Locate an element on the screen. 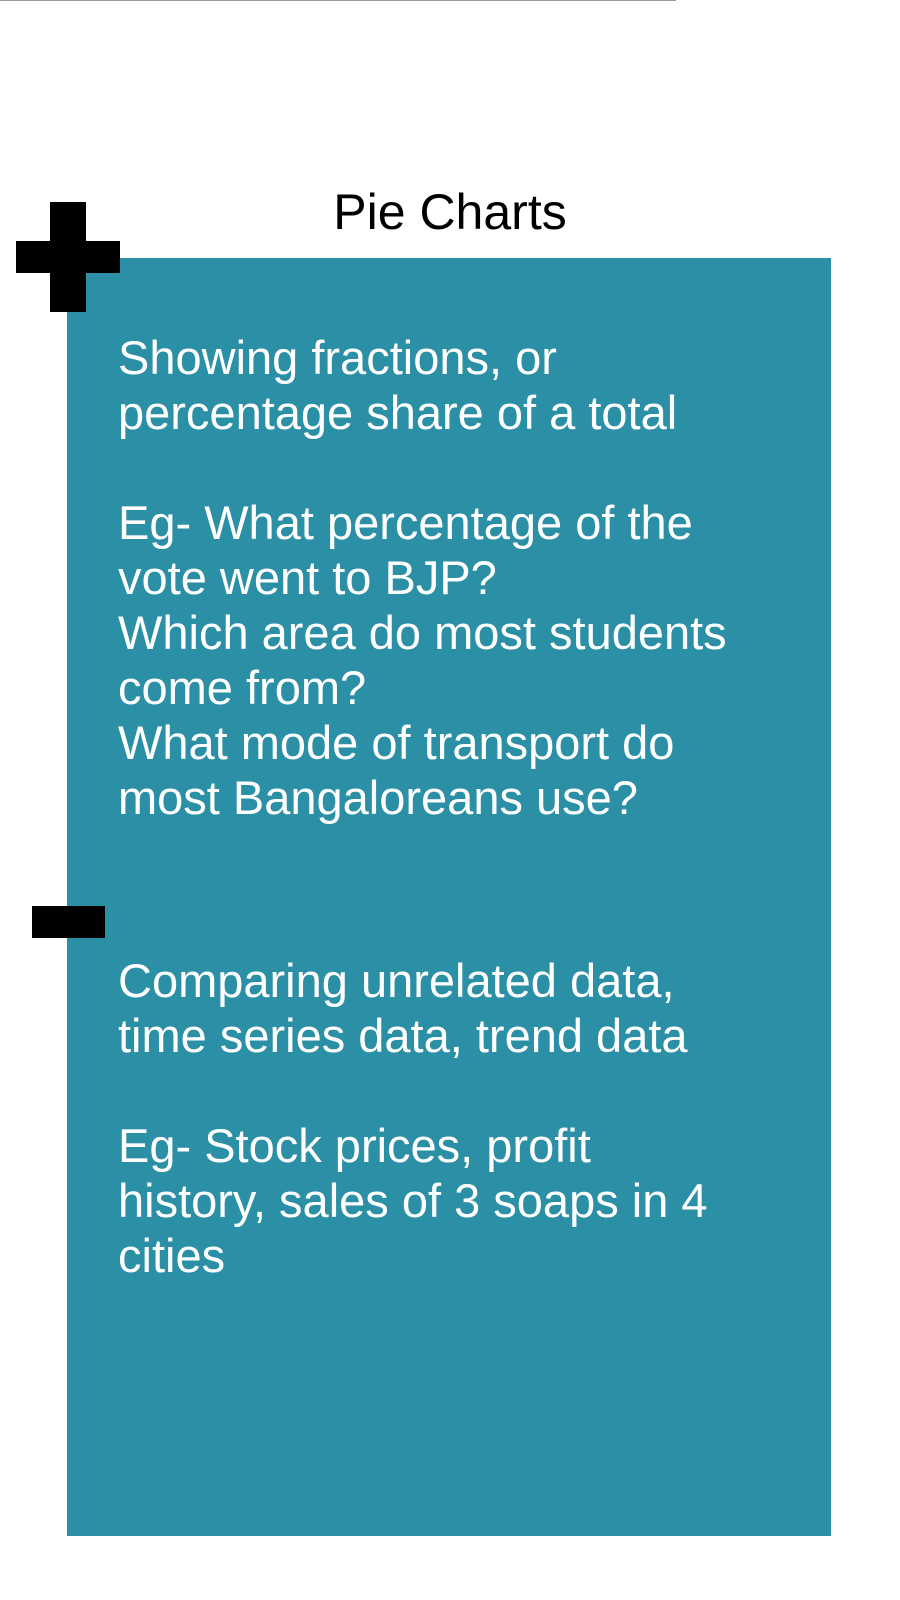 The height and width of the screenshot is (1600, 900). plus-icon-horizontal-bar is located at coordinates (68, 257).